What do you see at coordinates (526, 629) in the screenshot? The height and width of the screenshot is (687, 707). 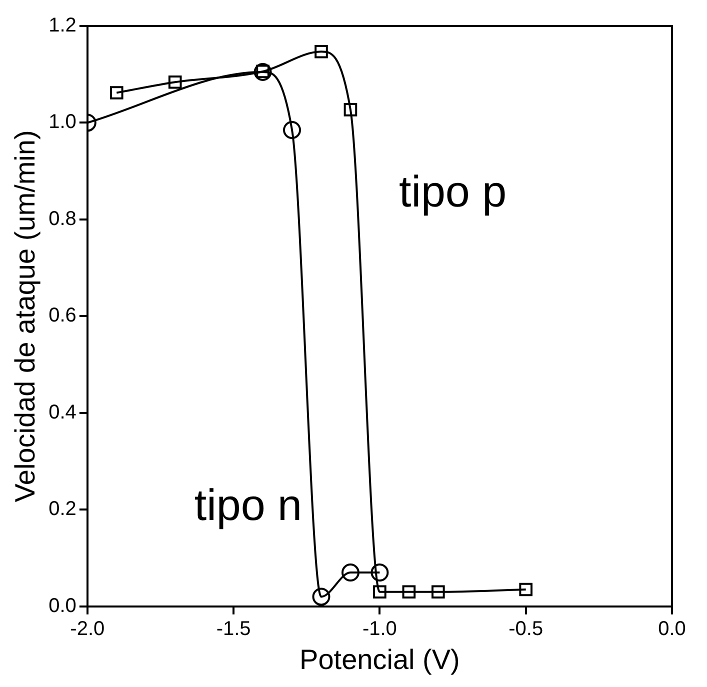 I see `x-tick-label: -0.5` at bounding box center [526, 629].